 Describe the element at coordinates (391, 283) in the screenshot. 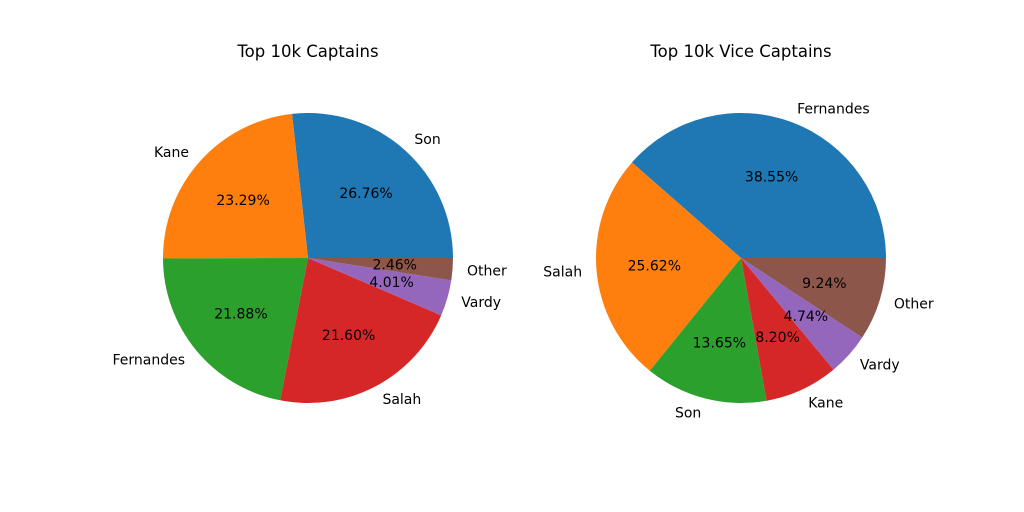

I see `slice-percent-label: 4.01%` at that location.